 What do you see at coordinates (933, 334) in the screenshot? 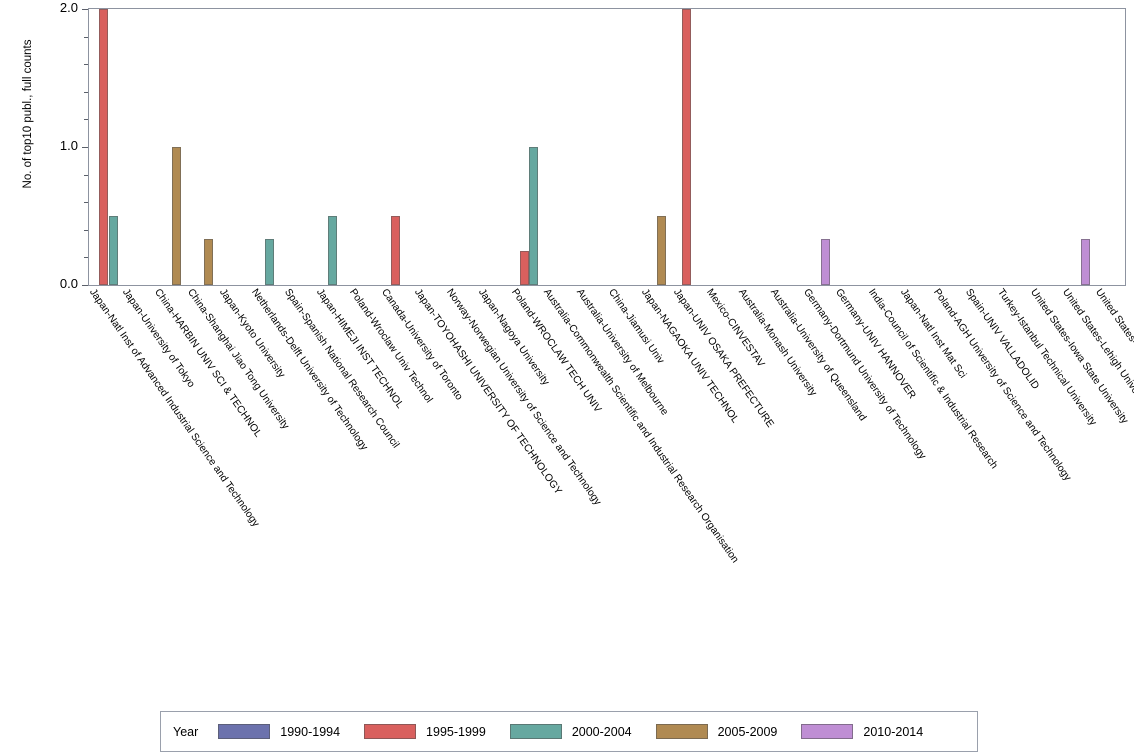
I see `x-tick-label: Japan-Natl Inst Mat Sci` at bounding box center [933, 334].